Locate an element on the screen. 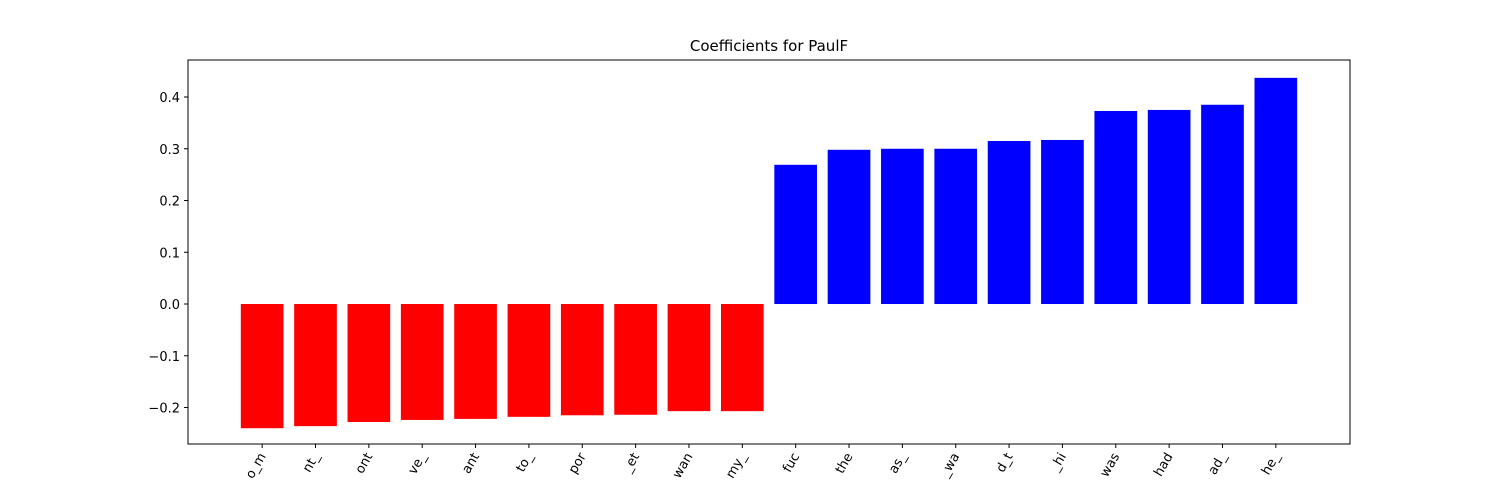 Image resolution: width=1500 pixels, height=500 pixels. y-tick-label: 0.3 is located at coordinates (169, 150).